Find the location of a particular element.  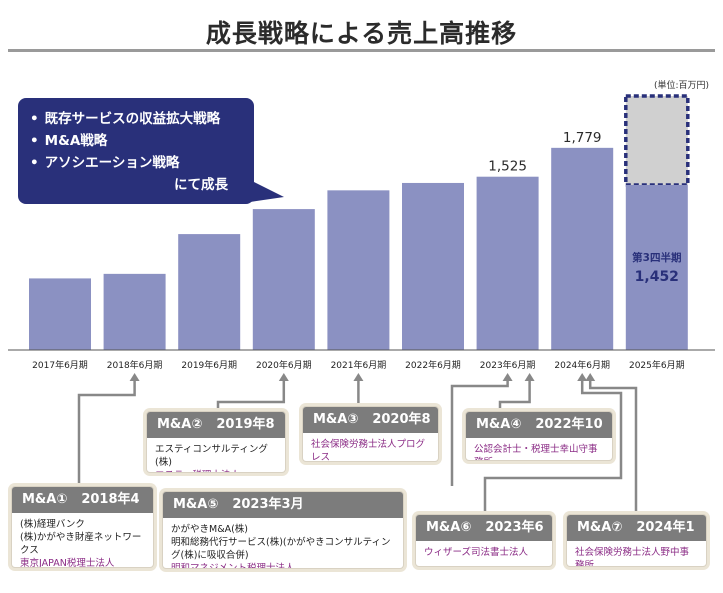

deal-date: 2018年4月 is located at coordinates (81, 512).